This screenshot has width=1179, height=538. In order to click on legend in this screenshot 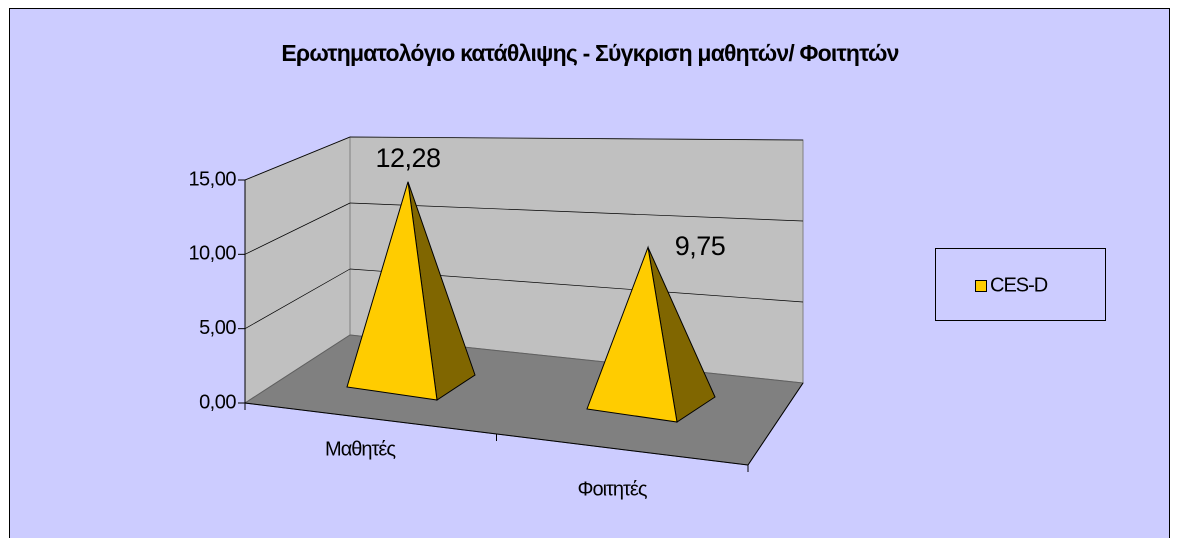, I will do `click(1020, 284)`.